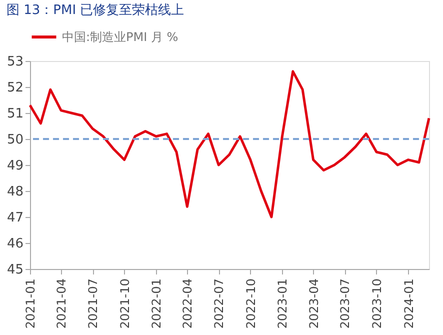 This screenshot has height=335, width=443. Describe the element at coordinates (15, 88) in the screenshot. I see `y-tick-label: 52` at that location.